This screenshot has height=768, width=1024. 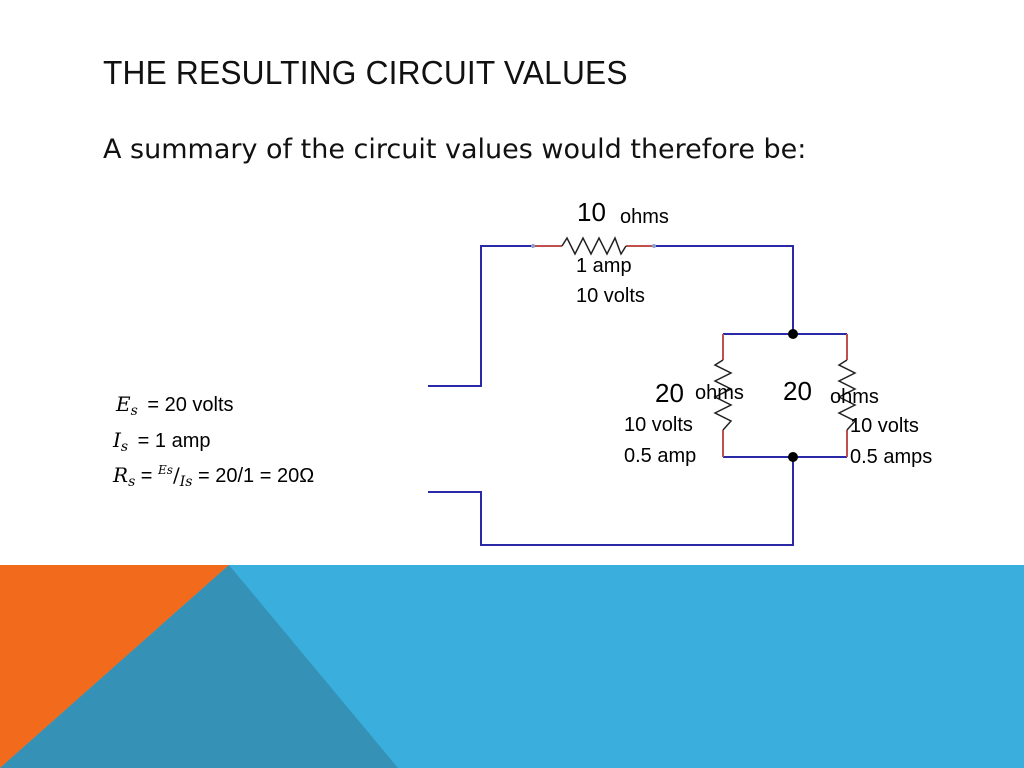 What do you see at coordinates (171, 441) in the screenshot?
I see `is-value: = 1 amp` at bounding box center [171, 441].